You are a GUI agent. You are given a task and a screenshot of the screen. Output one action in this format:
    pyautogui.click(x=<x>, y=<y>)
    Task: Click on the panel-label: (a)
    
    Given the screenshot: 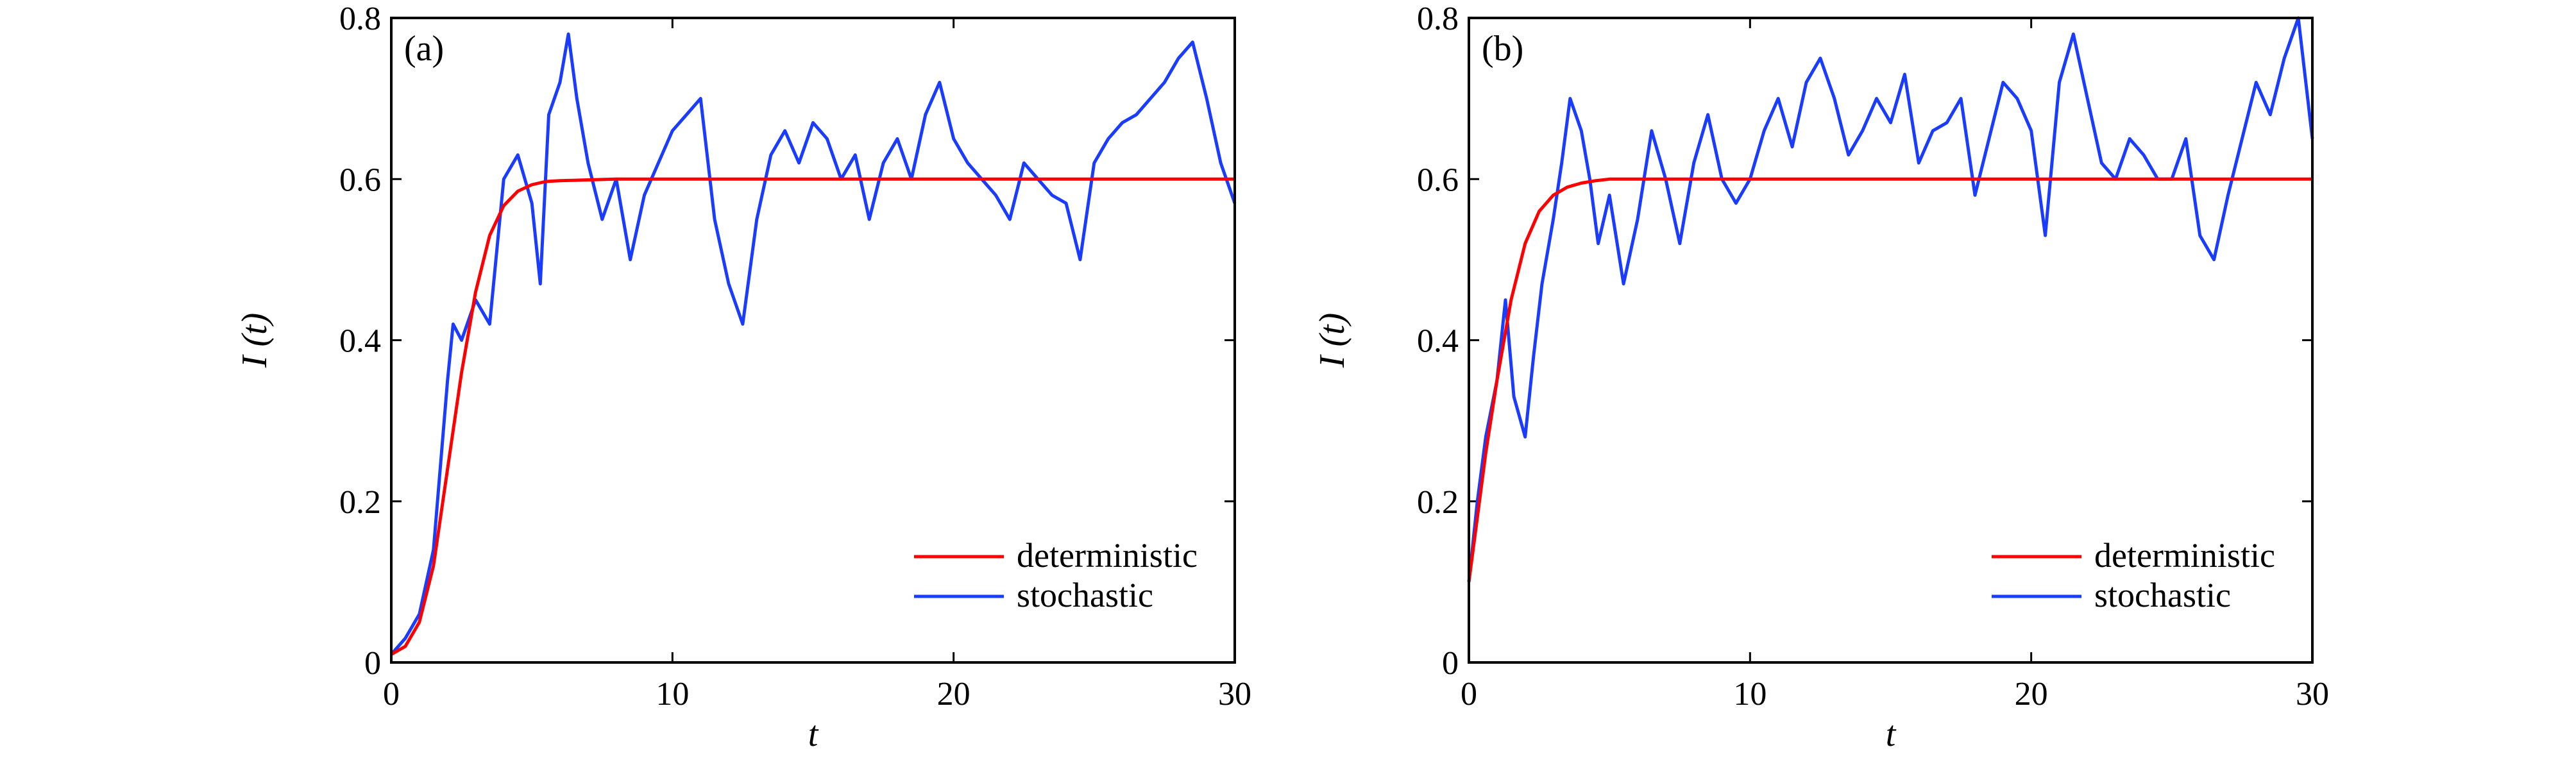 What is the action you would take?
    pyautogui.click(x=424, y=49)
    